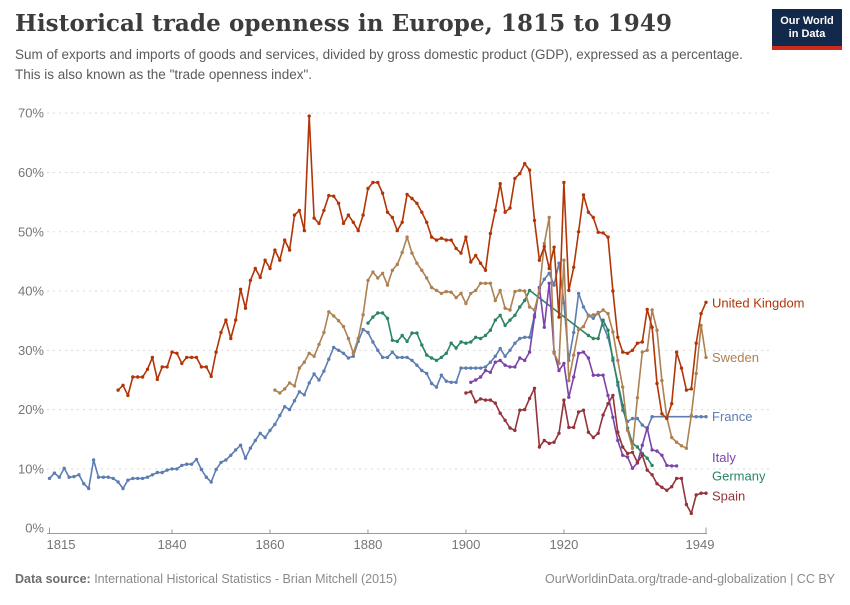 The width and height of the screenshot is (850, 605). What do you see at coordinates (807, 21) in the screenshot?
I see `owid-logo-line1: Our World` at bounding box center [807, 21].